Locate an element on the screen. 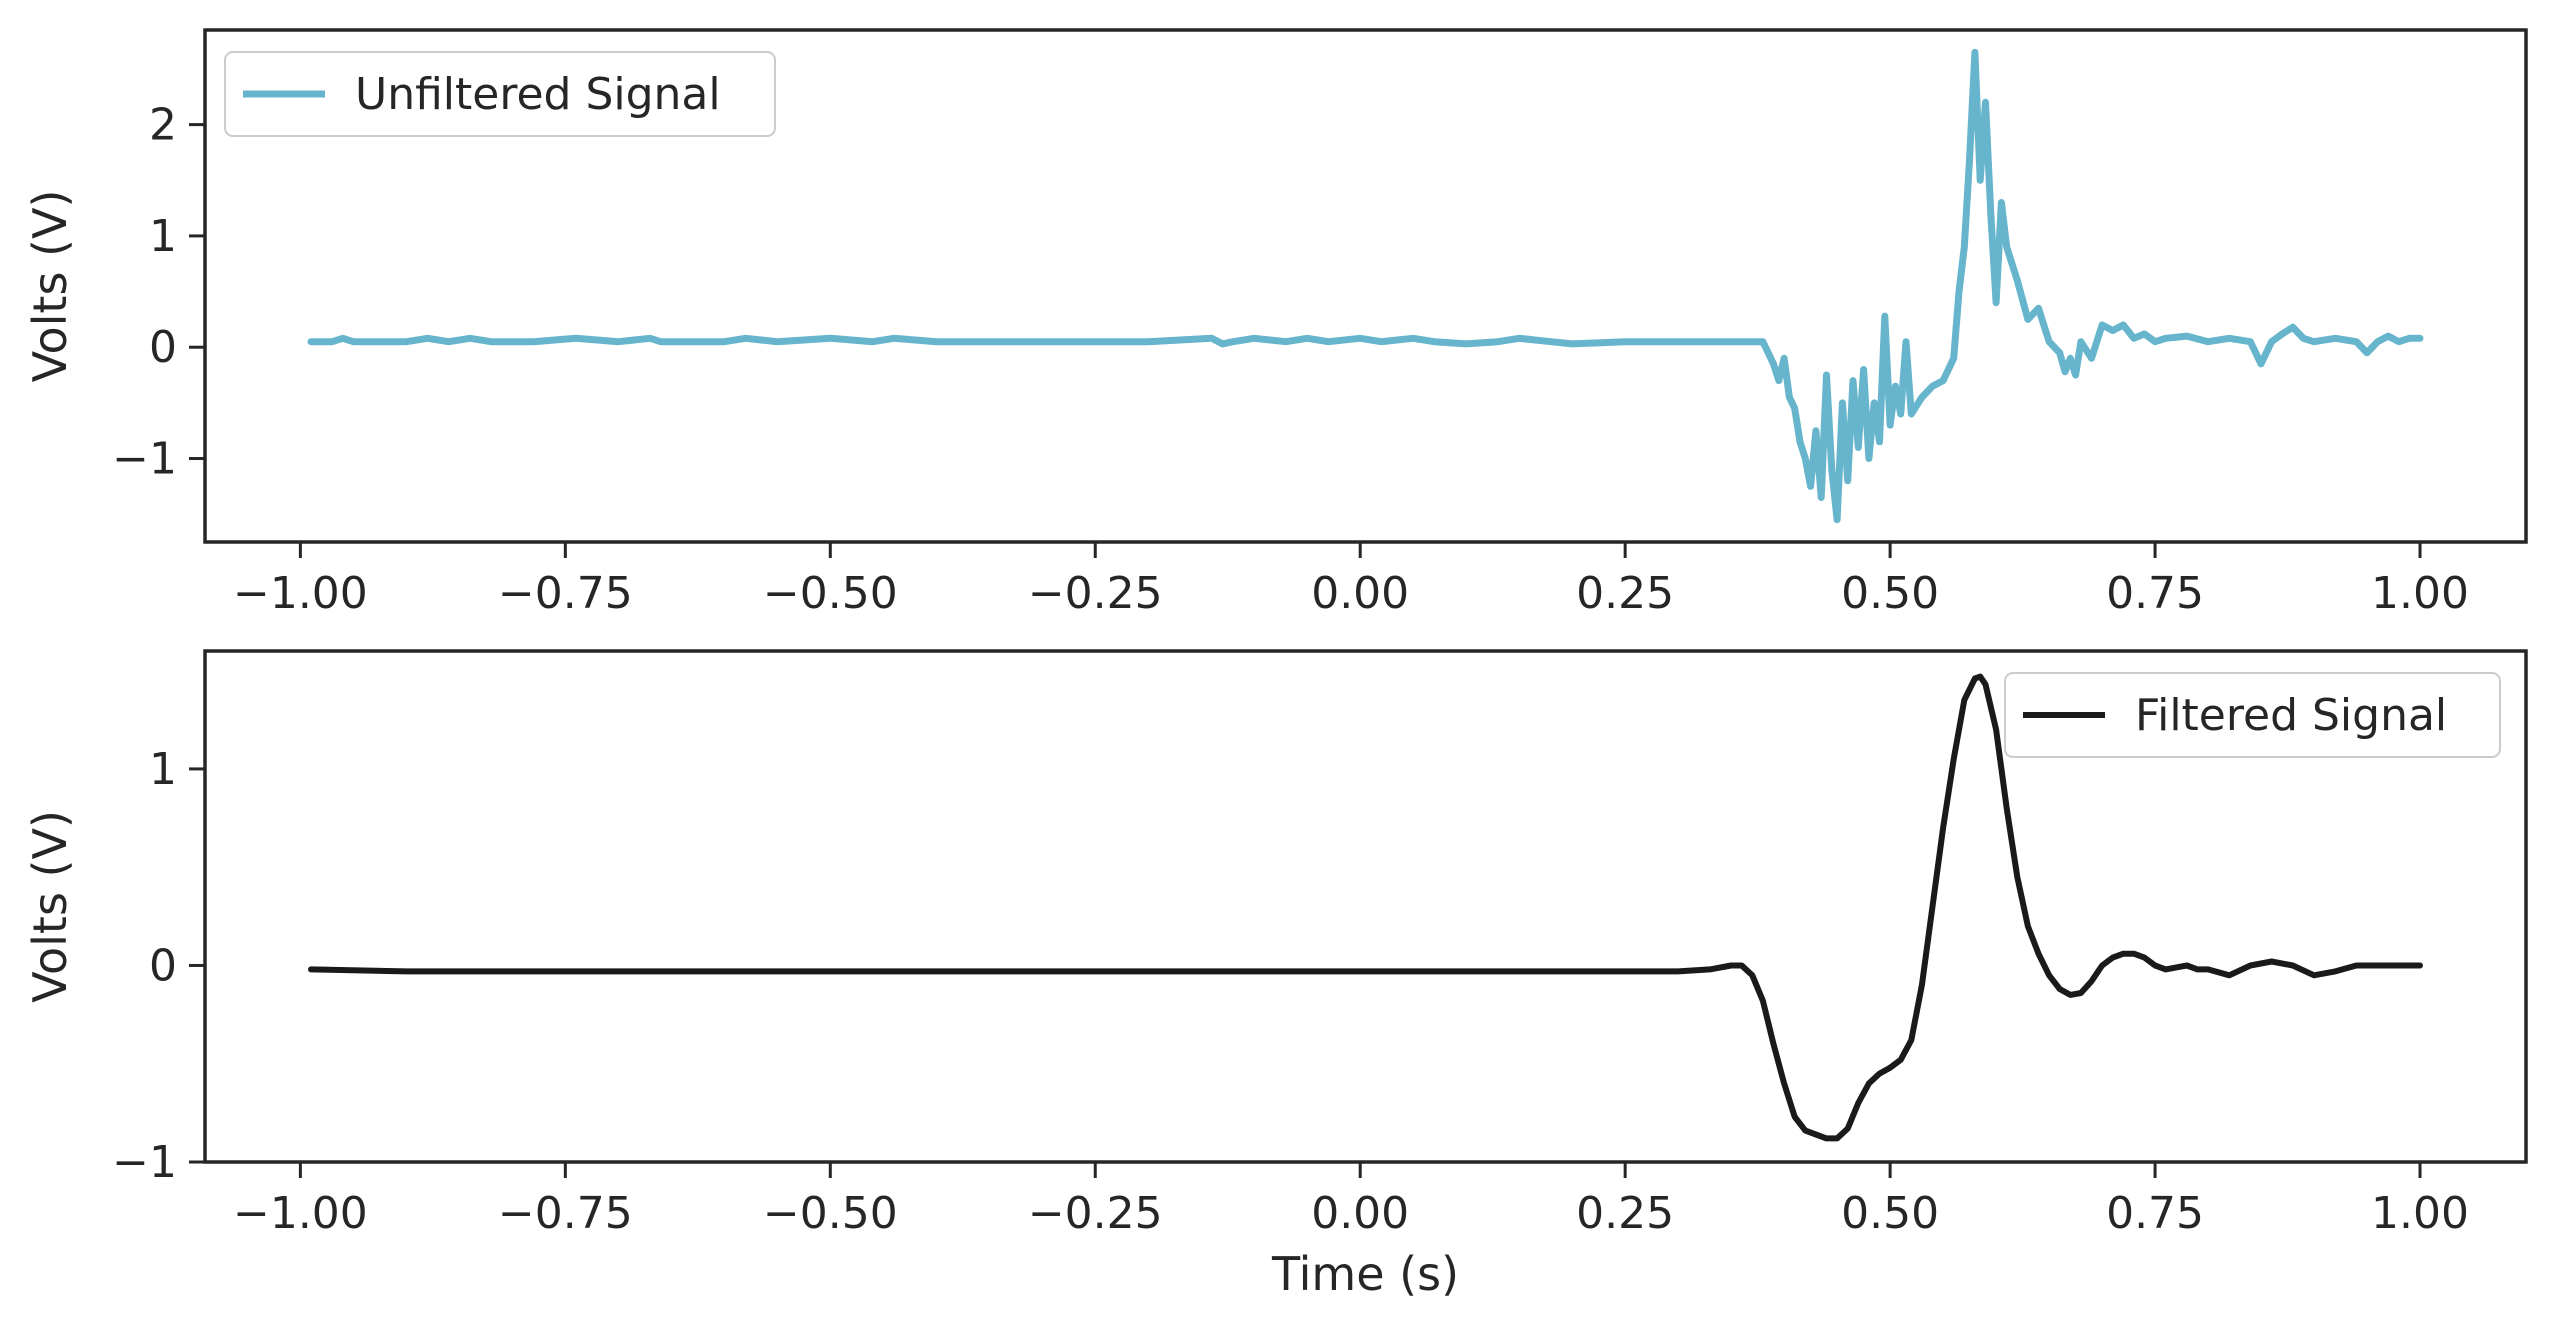 Image resolution: width=2556 pixels, height=1341 pixels. x-axis-title: Time (s) is located at coordinates (1365, 1274).